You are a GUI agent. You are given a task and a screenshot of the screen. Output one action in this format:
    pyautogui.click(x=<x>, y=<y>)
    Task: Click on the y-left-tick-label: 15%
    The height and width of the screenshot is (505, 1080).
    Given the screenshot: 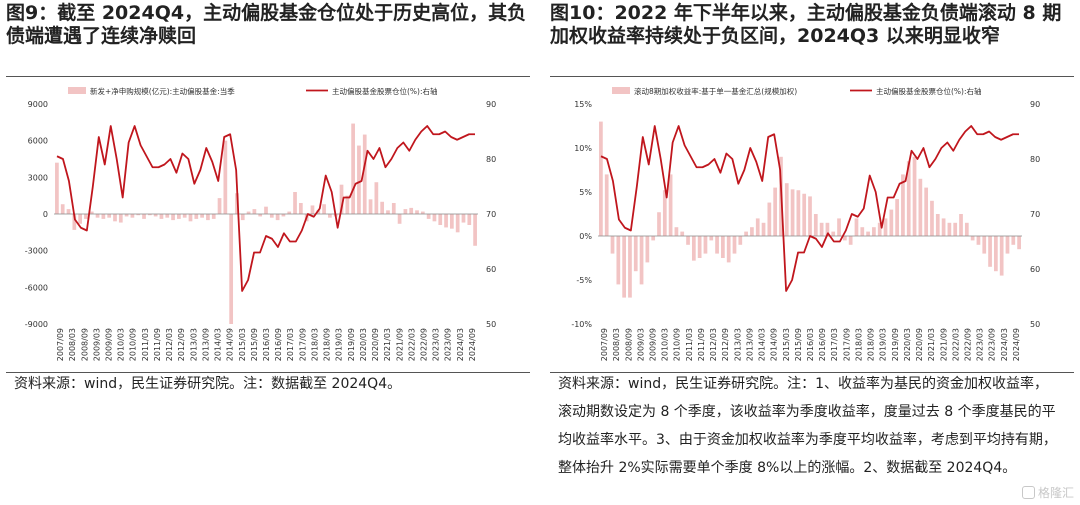 What is the action you would take?
    pyautogui.click(x=583, y=104)
    